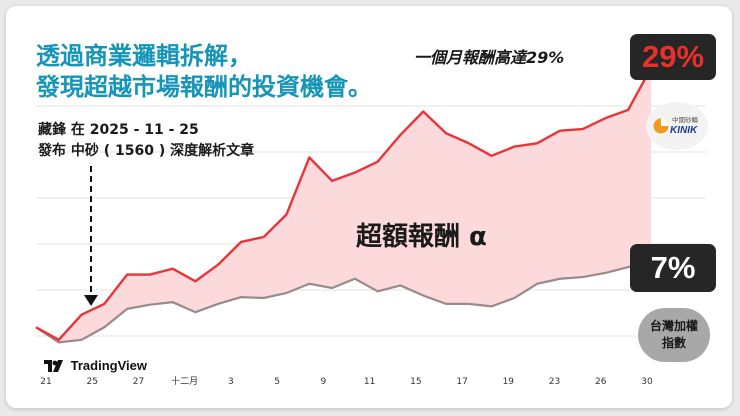  Describe the element at coordinates (554, 382) in the screenshot. I see `x-tick-label: 23` at that location.